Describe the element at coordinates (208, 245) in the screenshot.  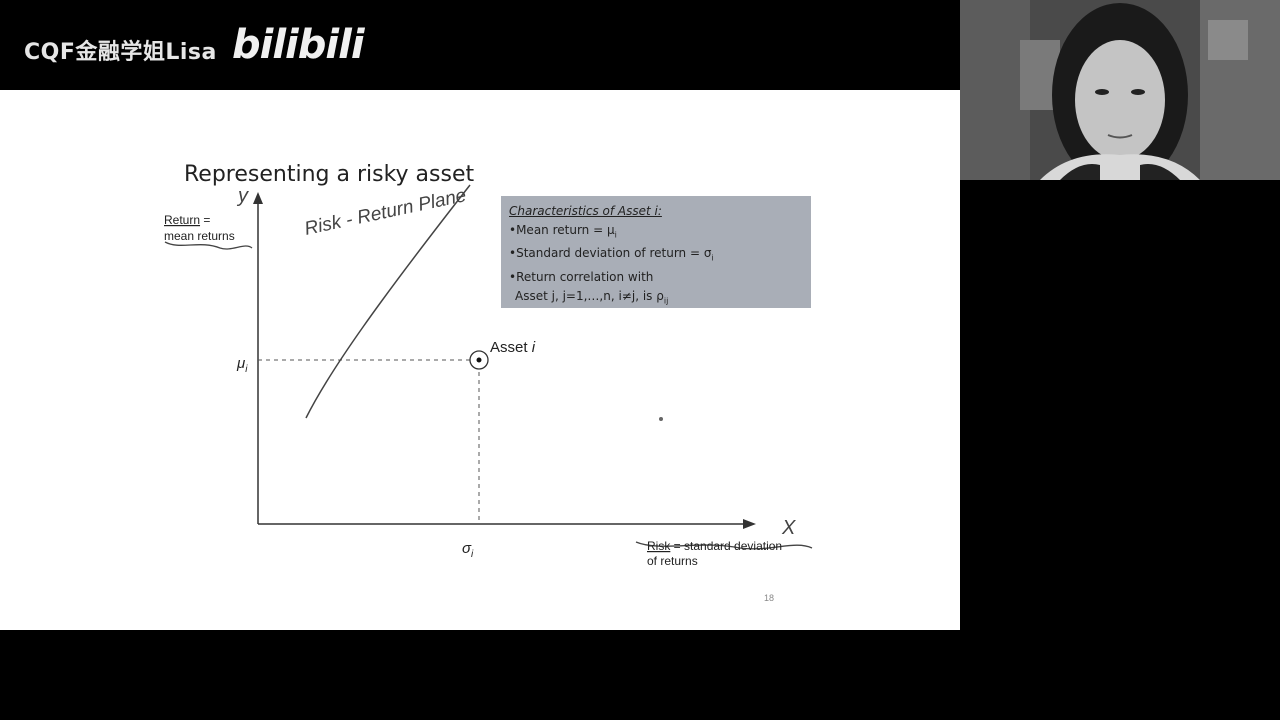
I see `handwritten-squiggle-return` at that location.